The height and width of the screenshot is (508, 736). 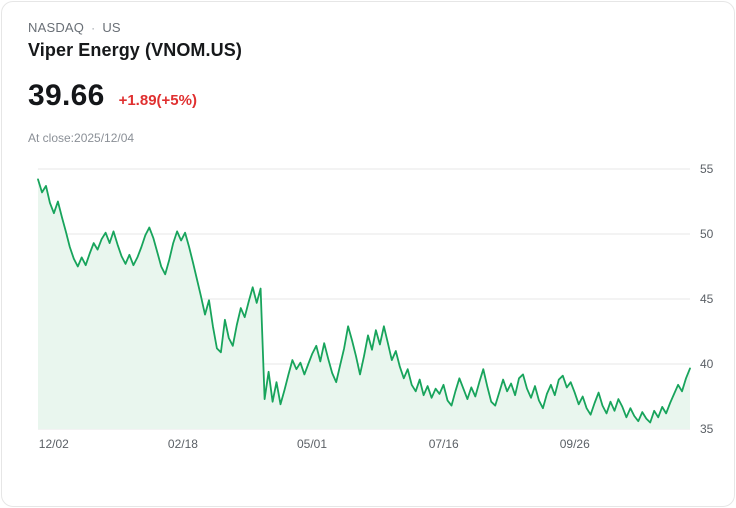 What do you see at coordinates (371, 96) in the screenshot?
I see `price-row: 39.66 +1.89(+5%)` at bounding box center [371, 96].